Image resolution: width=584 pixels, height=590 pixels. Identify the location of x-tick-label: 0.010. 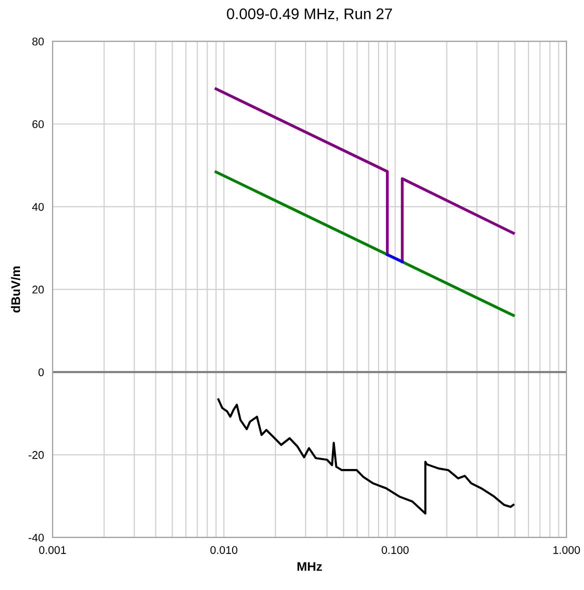
(224, 550).